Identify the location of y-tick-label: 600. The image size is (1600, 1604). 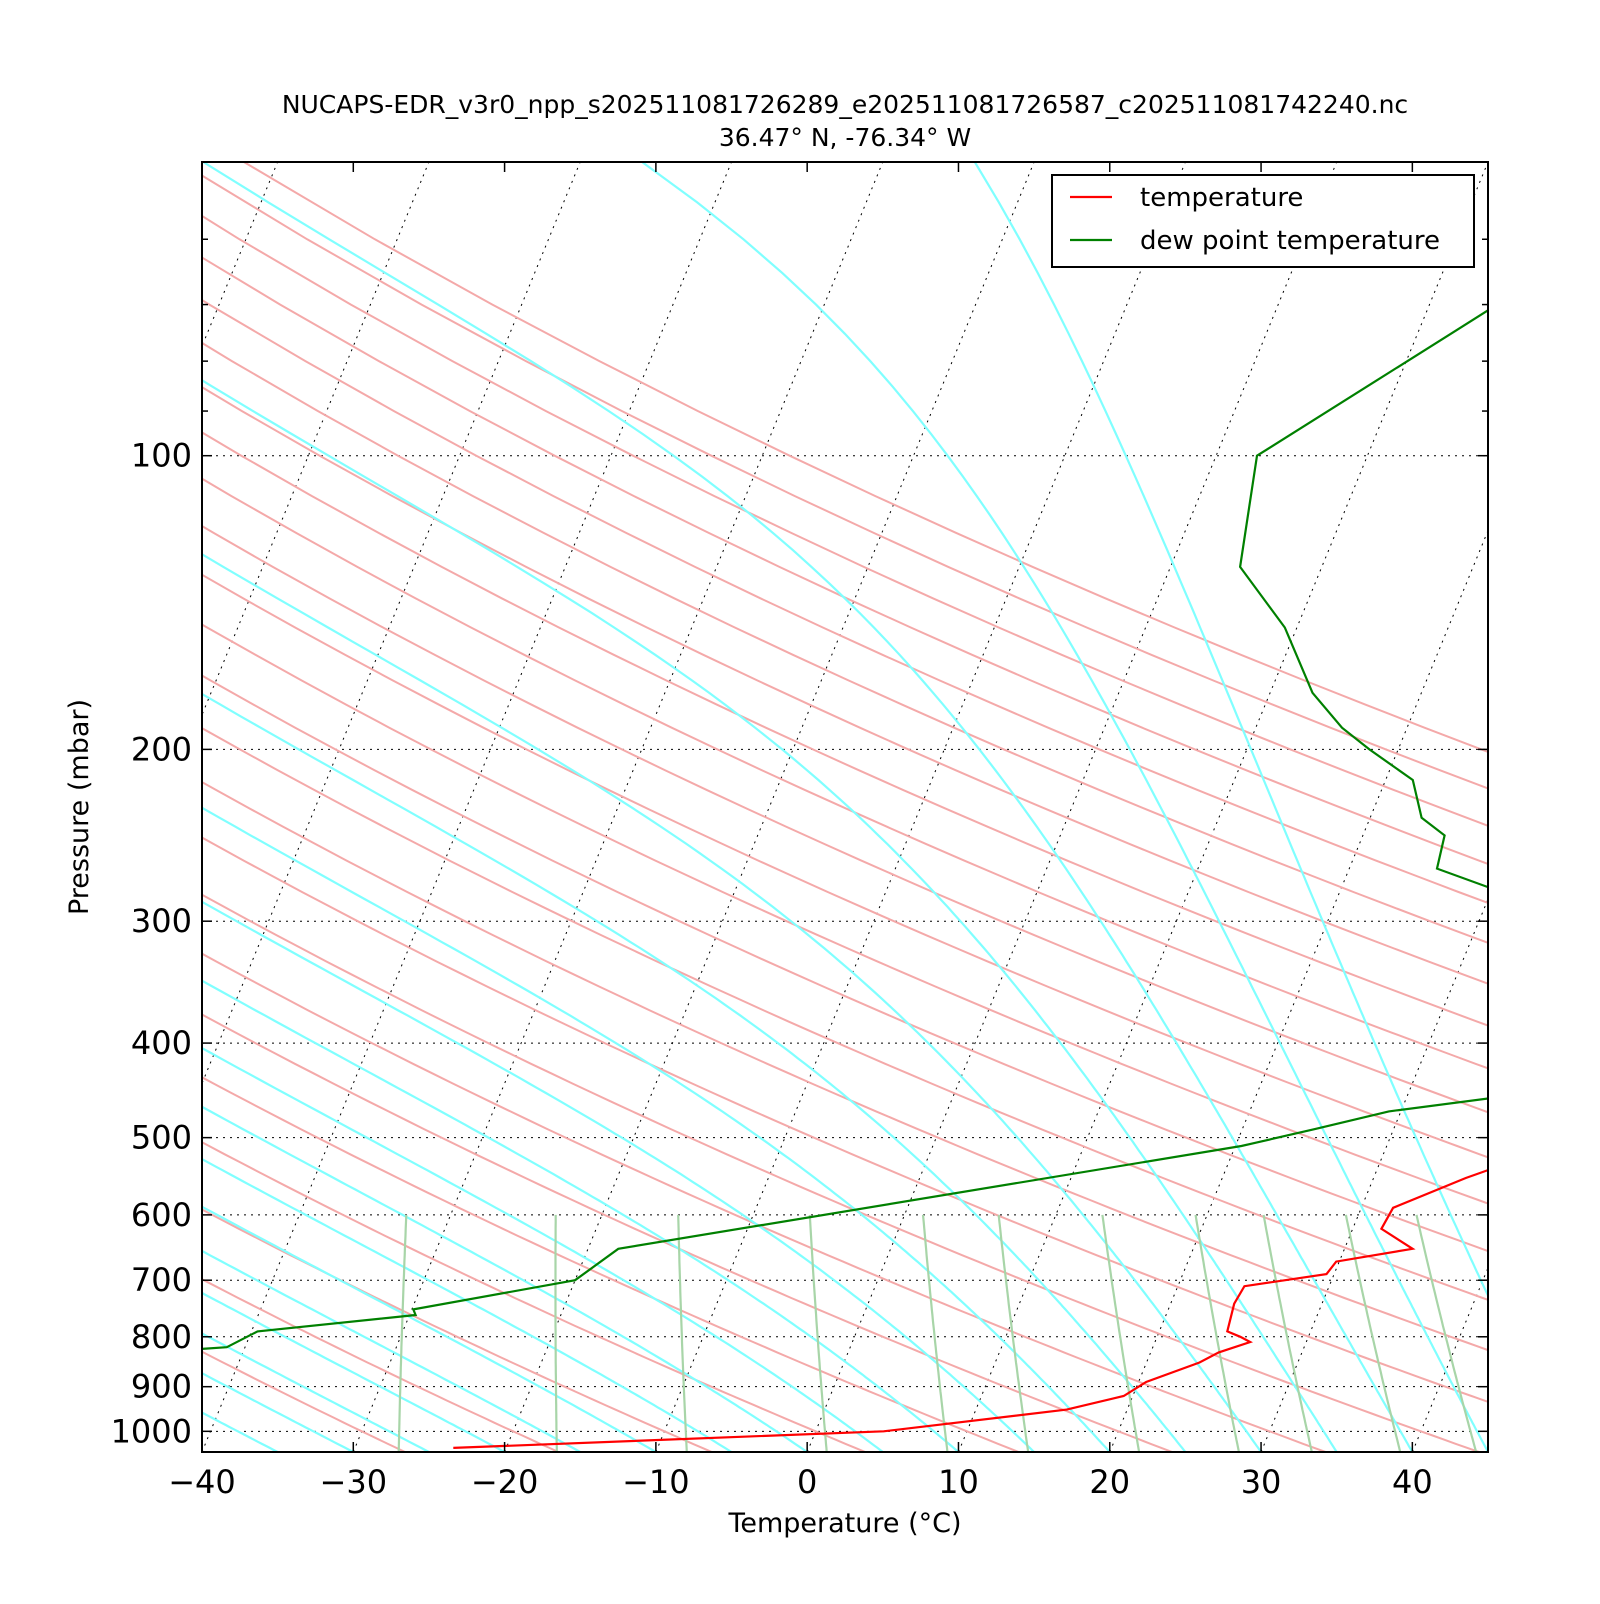
(161, 1215).